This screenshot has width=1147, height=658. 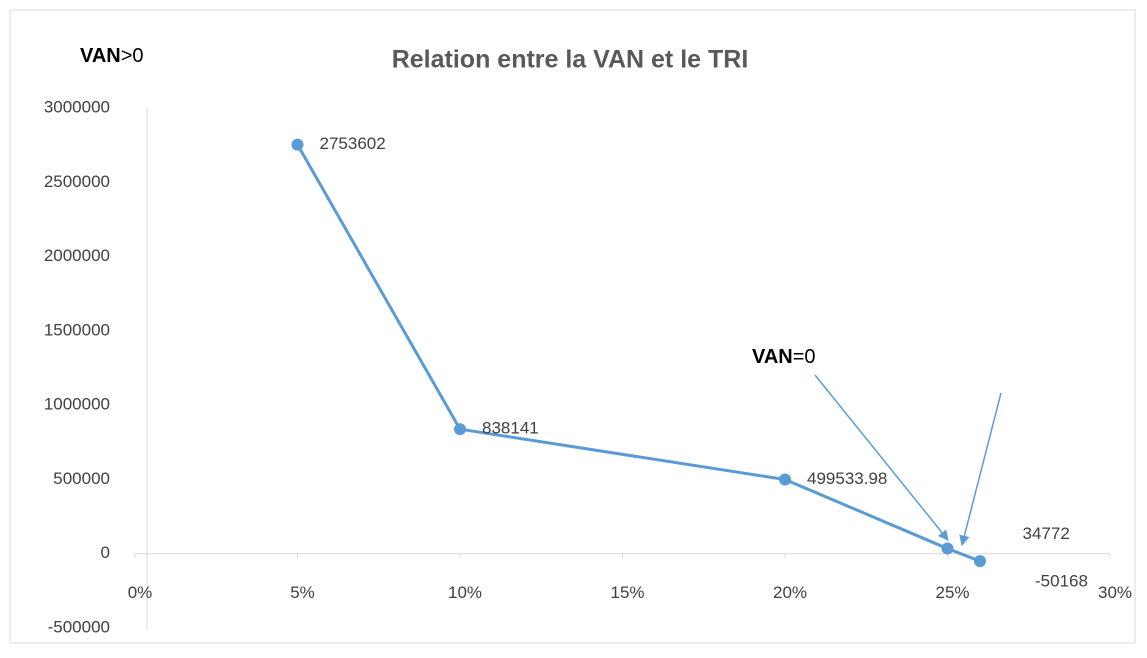 I want to click on data-label: 838141, so click(x=510, y=428).